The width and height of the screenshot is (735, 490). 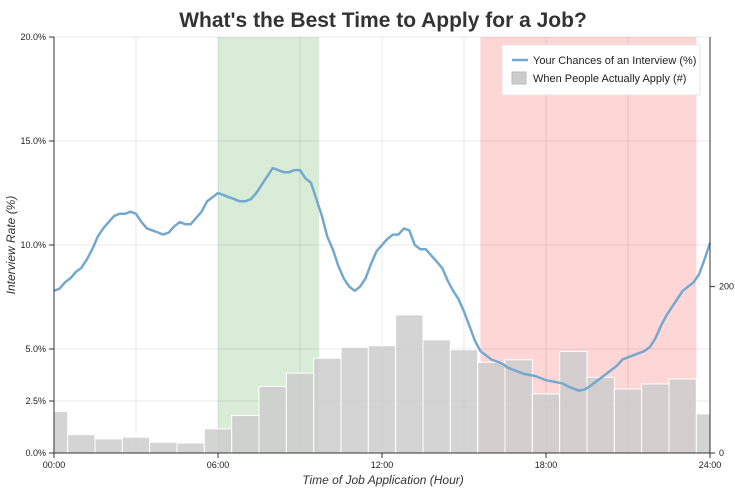 What do you see at coordinates (383, 480) in the screenshot?
I see `x-axis-label: Time of Job Application (Hour)` at bounding box center [383, 480].